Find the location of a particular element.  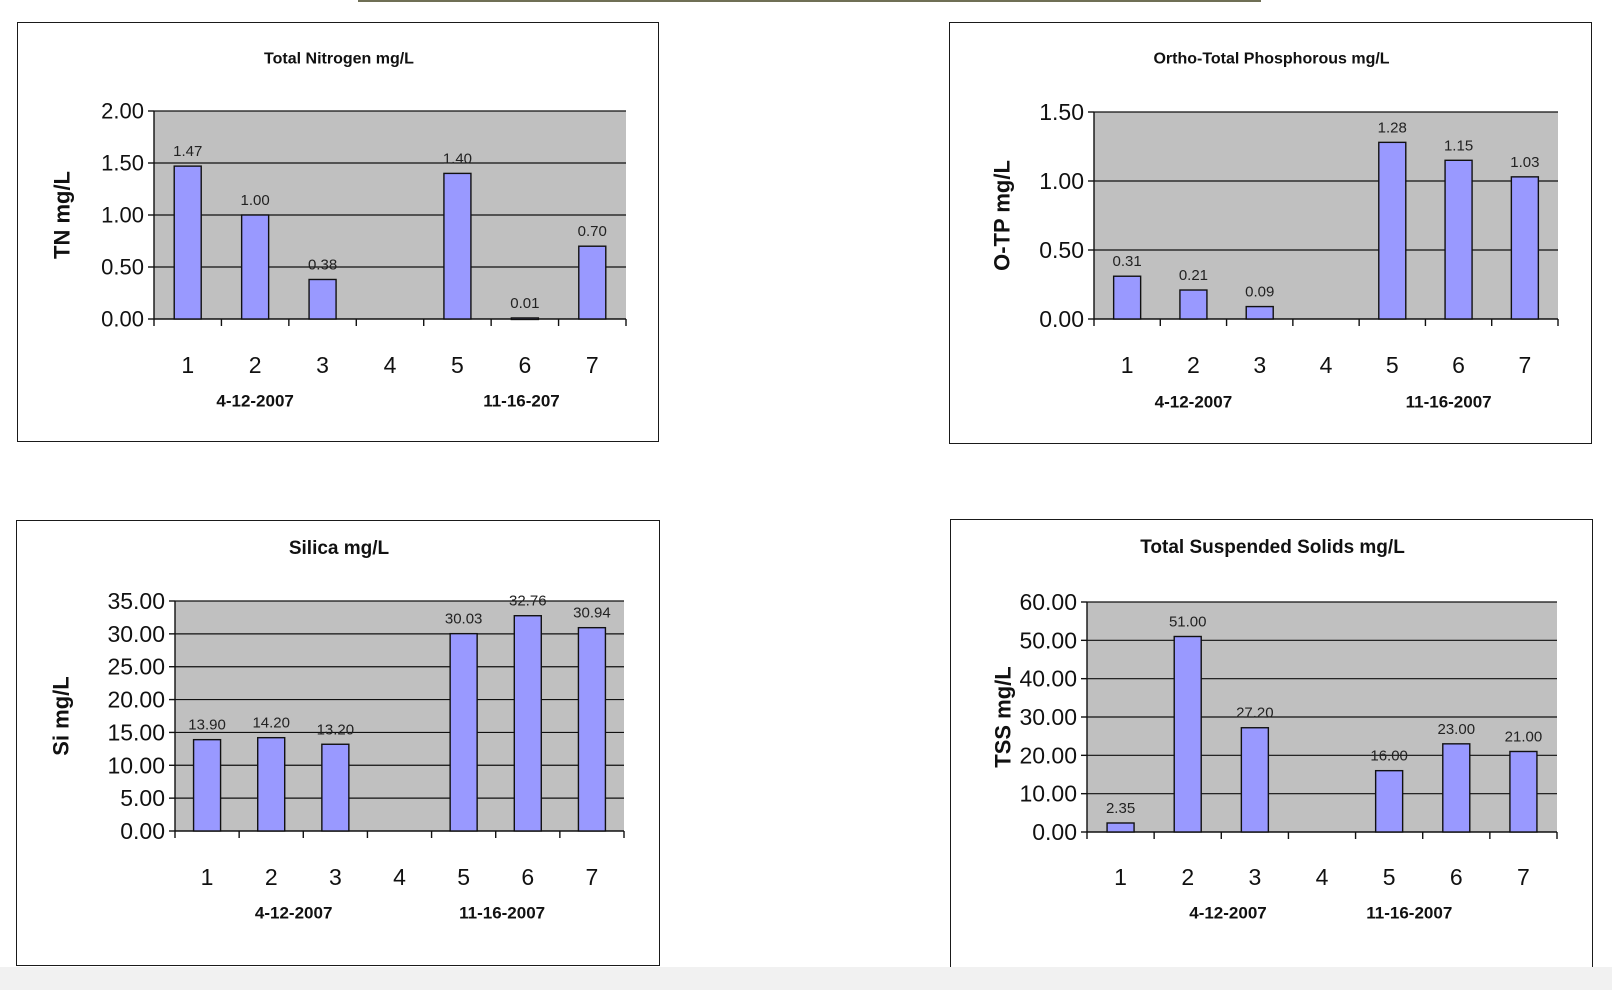

y-axis-label: TN mg/L is located at coordinates (62, 215).